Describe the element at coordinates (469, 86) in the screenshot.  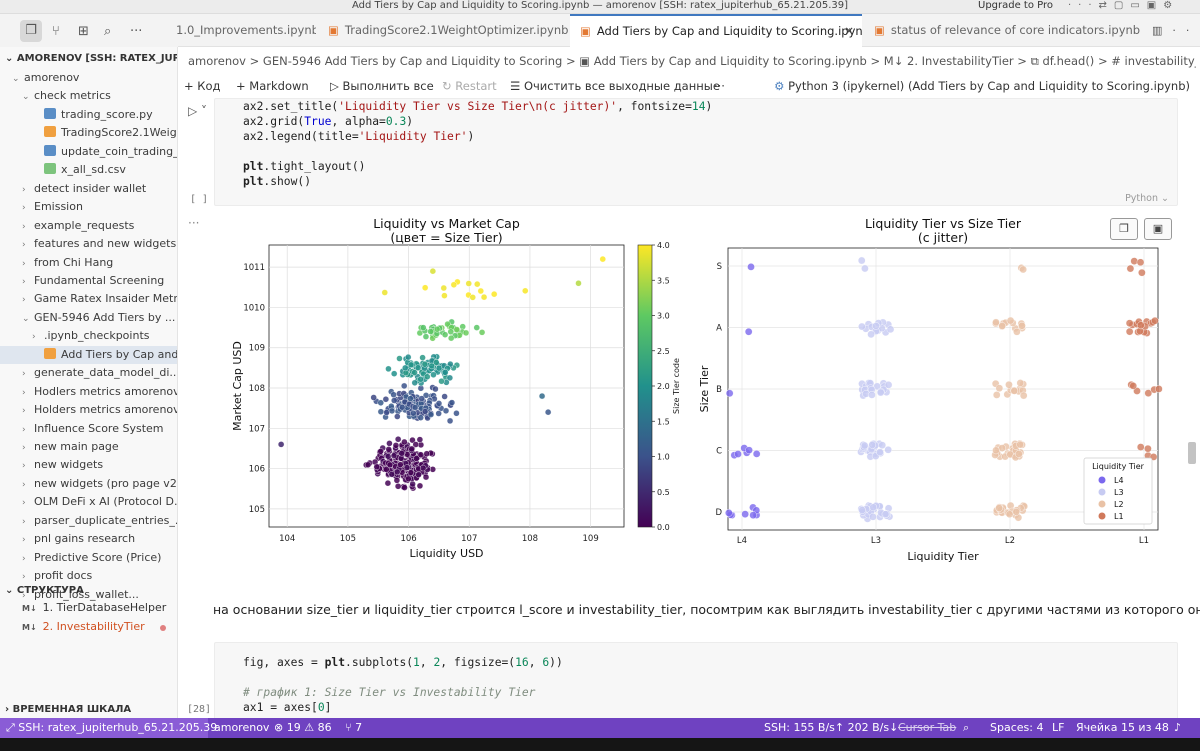
I see `restart-button: ↻ Restart` at that location.